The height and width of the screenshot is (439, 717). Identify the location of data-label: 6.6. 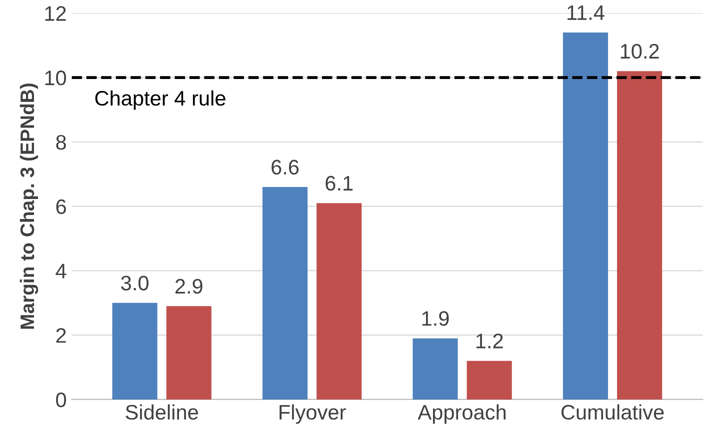
(285, 167).